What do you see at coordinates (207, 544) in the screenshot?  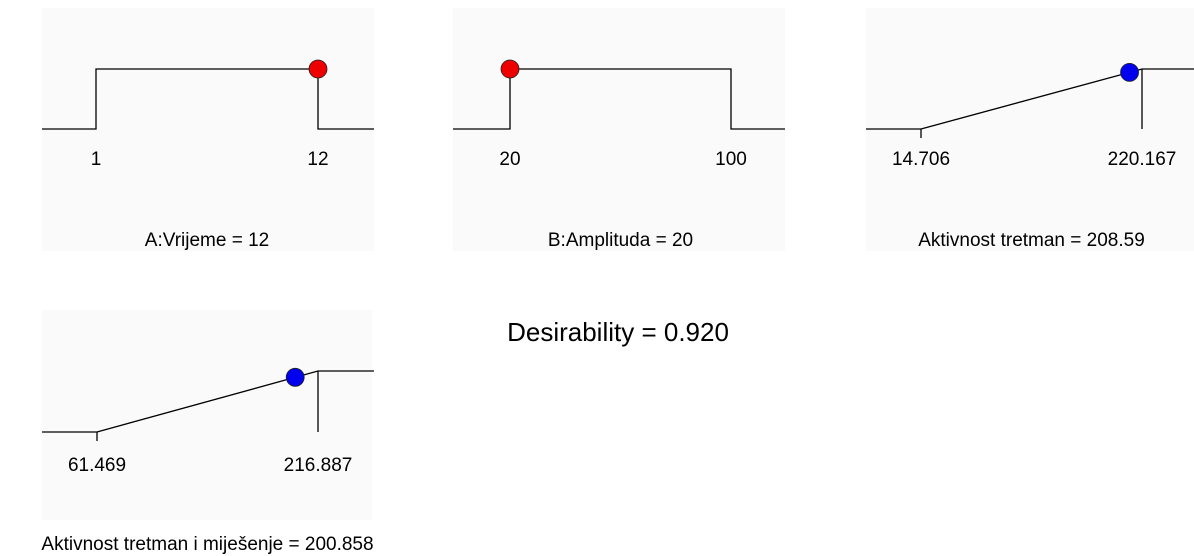 I see `panel-title: Aktivnost tretman i miješenje = 200.858` at bounding box center [207, 544].